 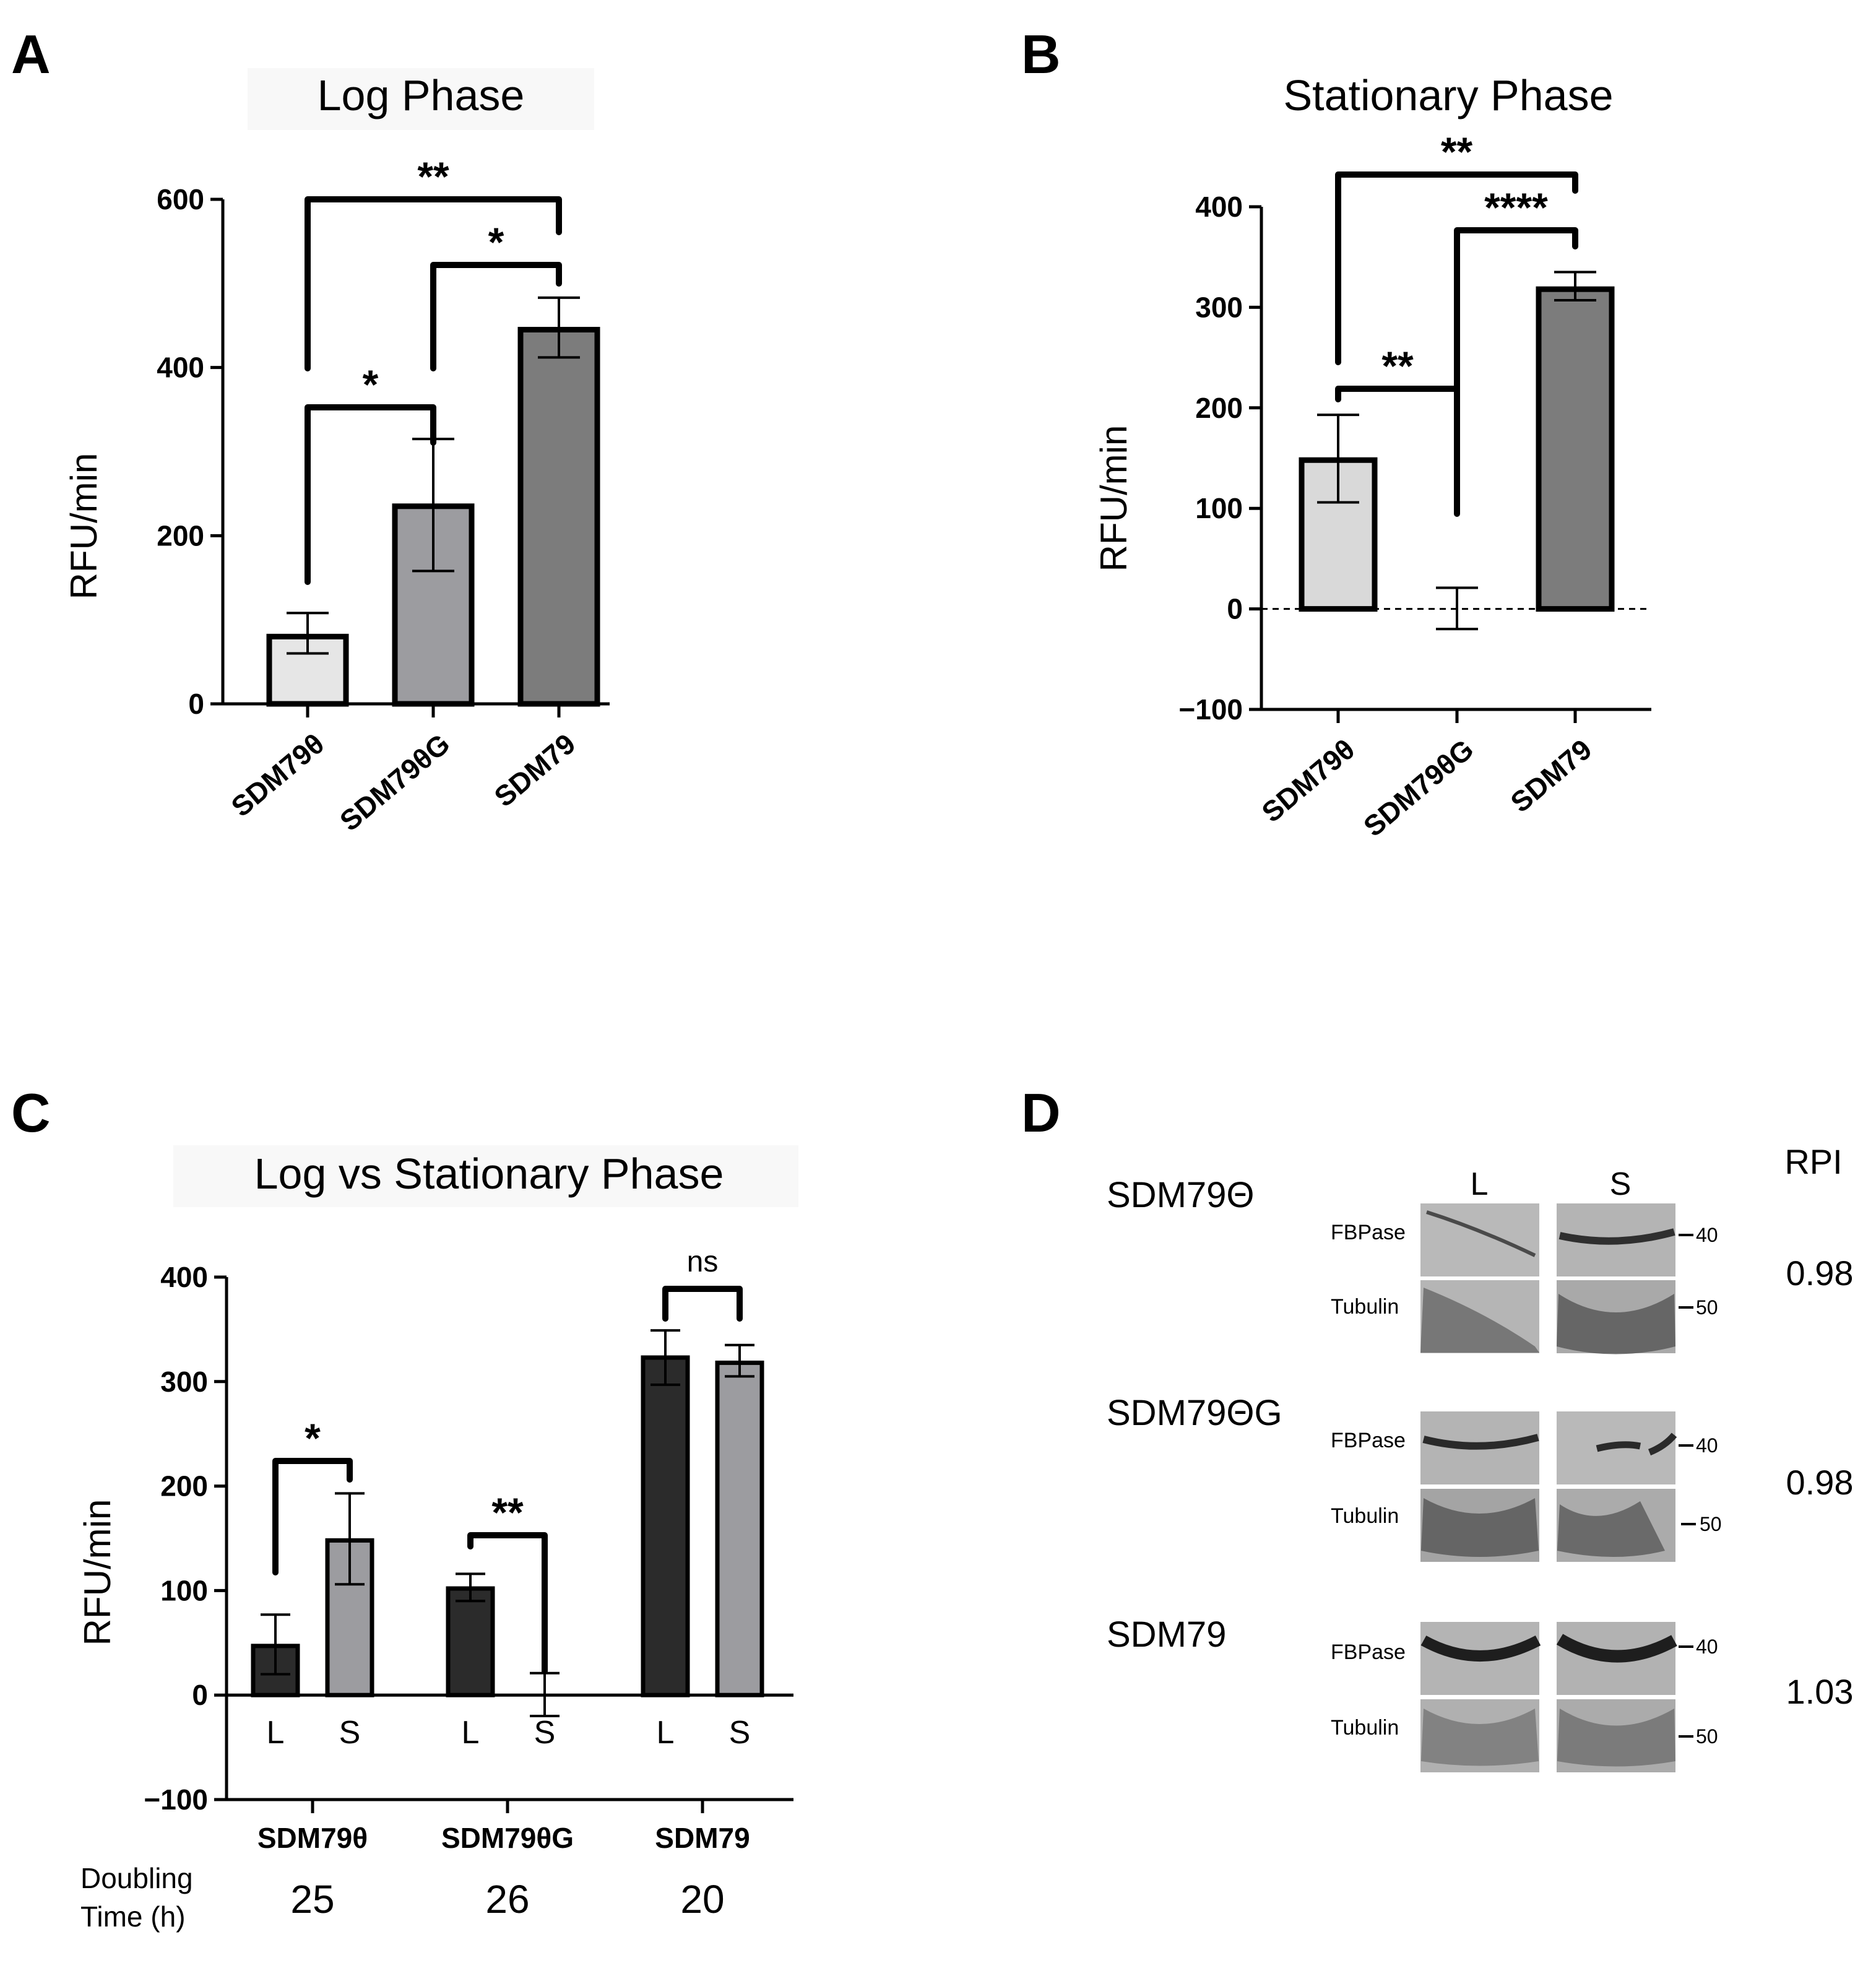 I want to click on blot-sample-name: SDM79Θ, so click(x=1181, y=1195).